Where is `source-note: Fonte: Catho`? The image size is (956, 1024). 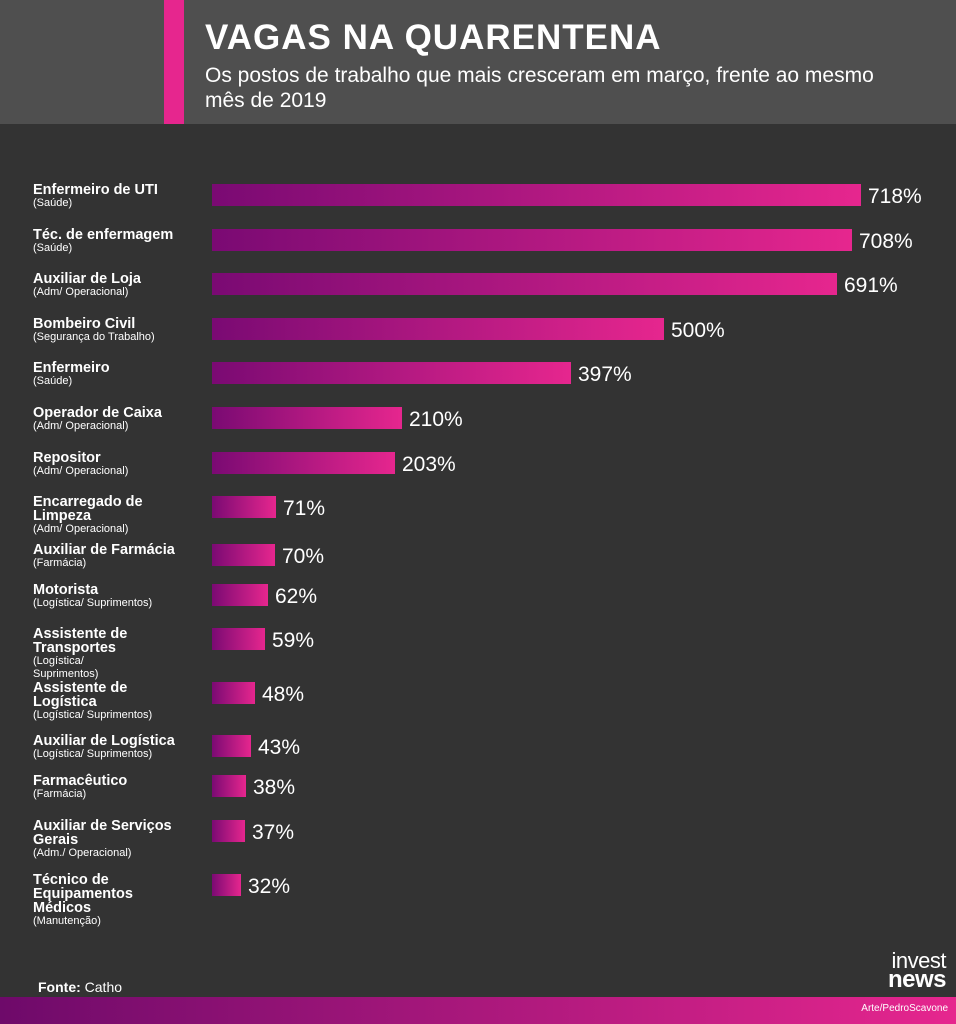 source-note: Fonte: Catho is located at coordinates (80, 987).